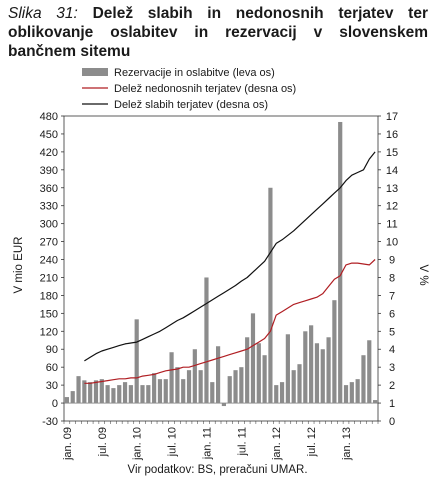  What do you see at coordinates (49, 278) in the screenshot?
I see `y-left-tick-label: 210` at bounding box center [49, 278].